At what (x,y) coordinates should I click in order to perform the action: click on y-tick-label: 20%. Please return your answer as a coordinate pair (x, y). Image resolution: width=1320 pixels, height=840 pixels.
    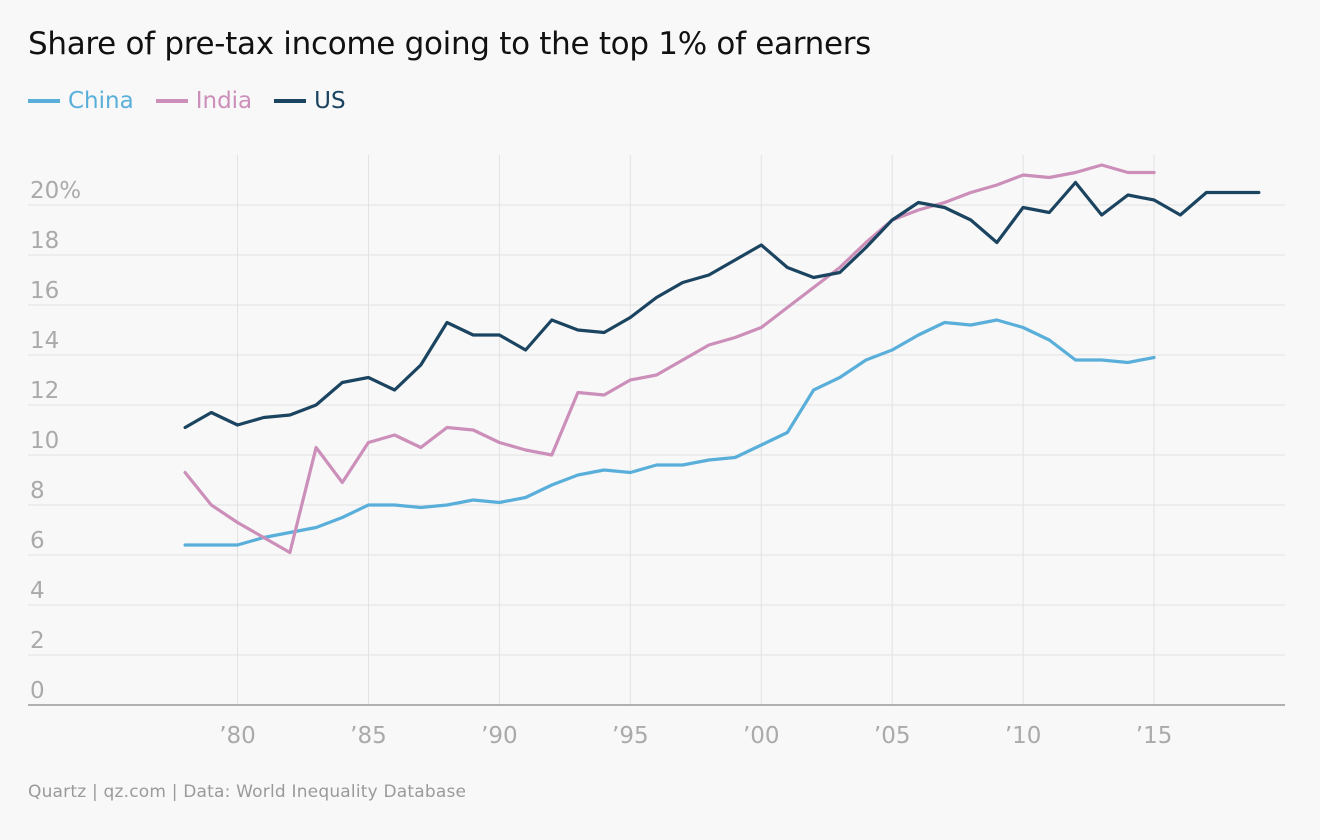
    Looking at the image, I should click on (55, 191).